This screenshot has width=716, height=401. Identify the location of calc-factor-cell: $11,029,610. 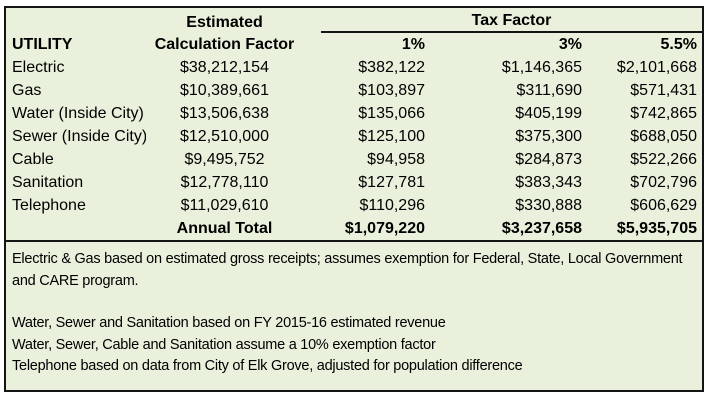
(224, 205).